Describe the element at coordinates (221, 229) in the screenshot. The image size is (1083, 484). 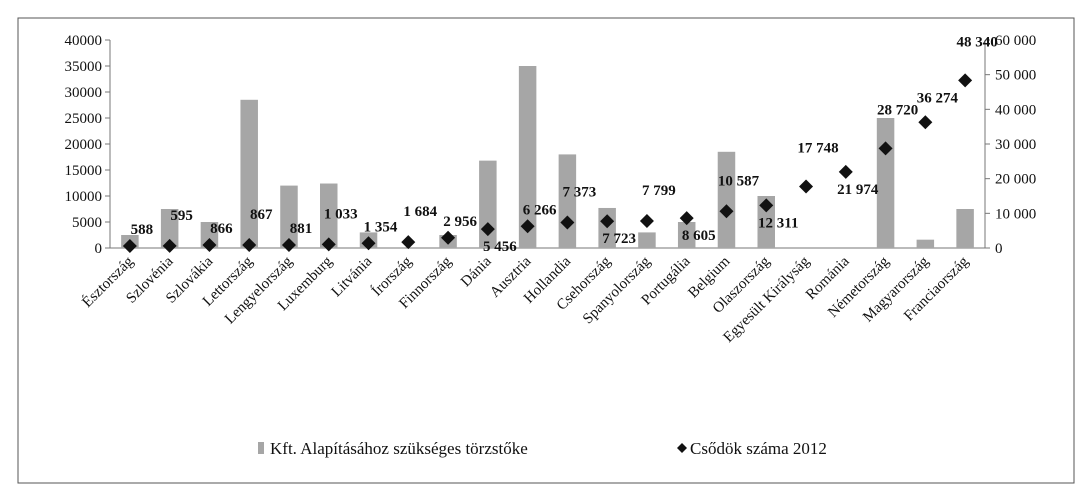
I see `data-label: 866` at that location.